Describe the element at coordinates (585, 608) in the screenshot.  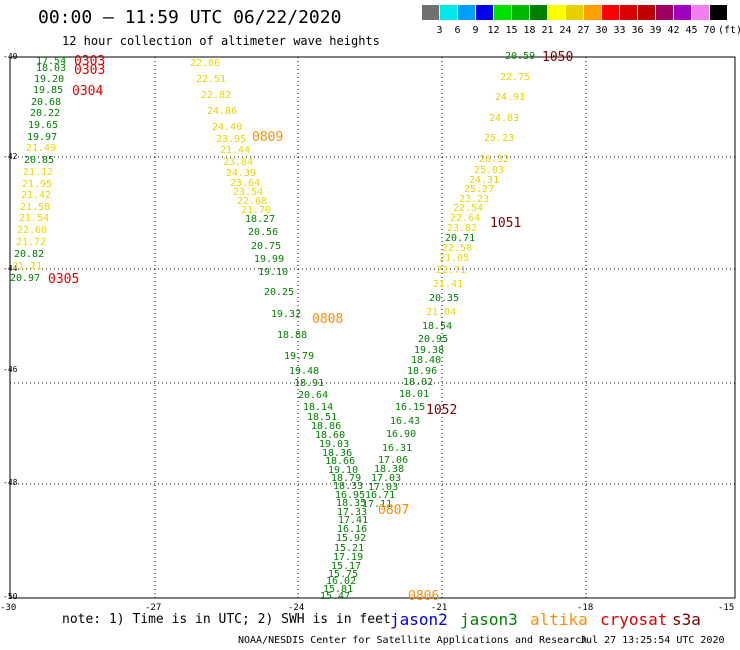
I see `longitude-label: -18` at that location.